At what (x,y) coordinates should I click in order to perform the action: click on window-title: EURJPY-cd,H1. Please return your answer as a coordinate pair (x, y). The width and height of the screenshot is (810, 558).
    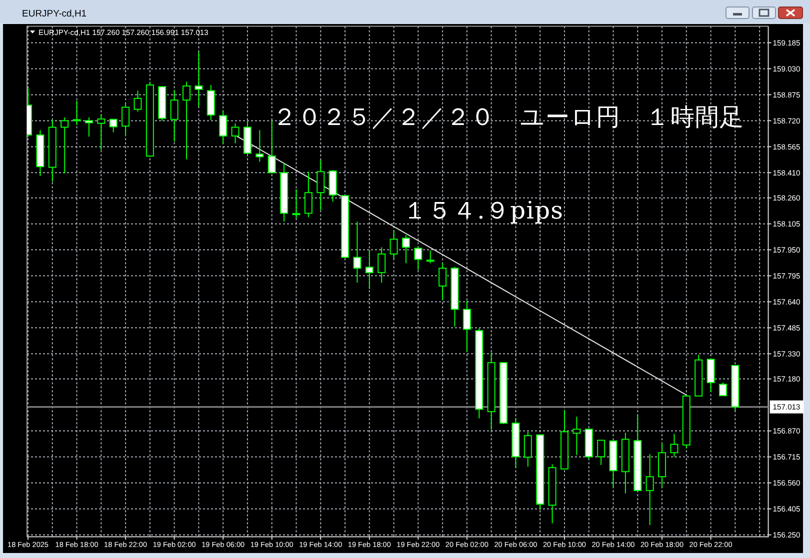
    Looking at the image, I should click on (54, 14).